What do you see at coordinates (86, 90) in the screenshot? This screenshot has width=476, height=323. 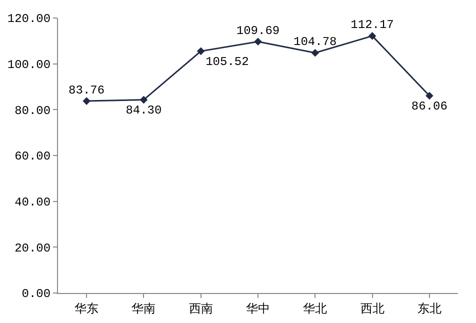 I see `data-label: 83.76` at bounding box center [86, 90].